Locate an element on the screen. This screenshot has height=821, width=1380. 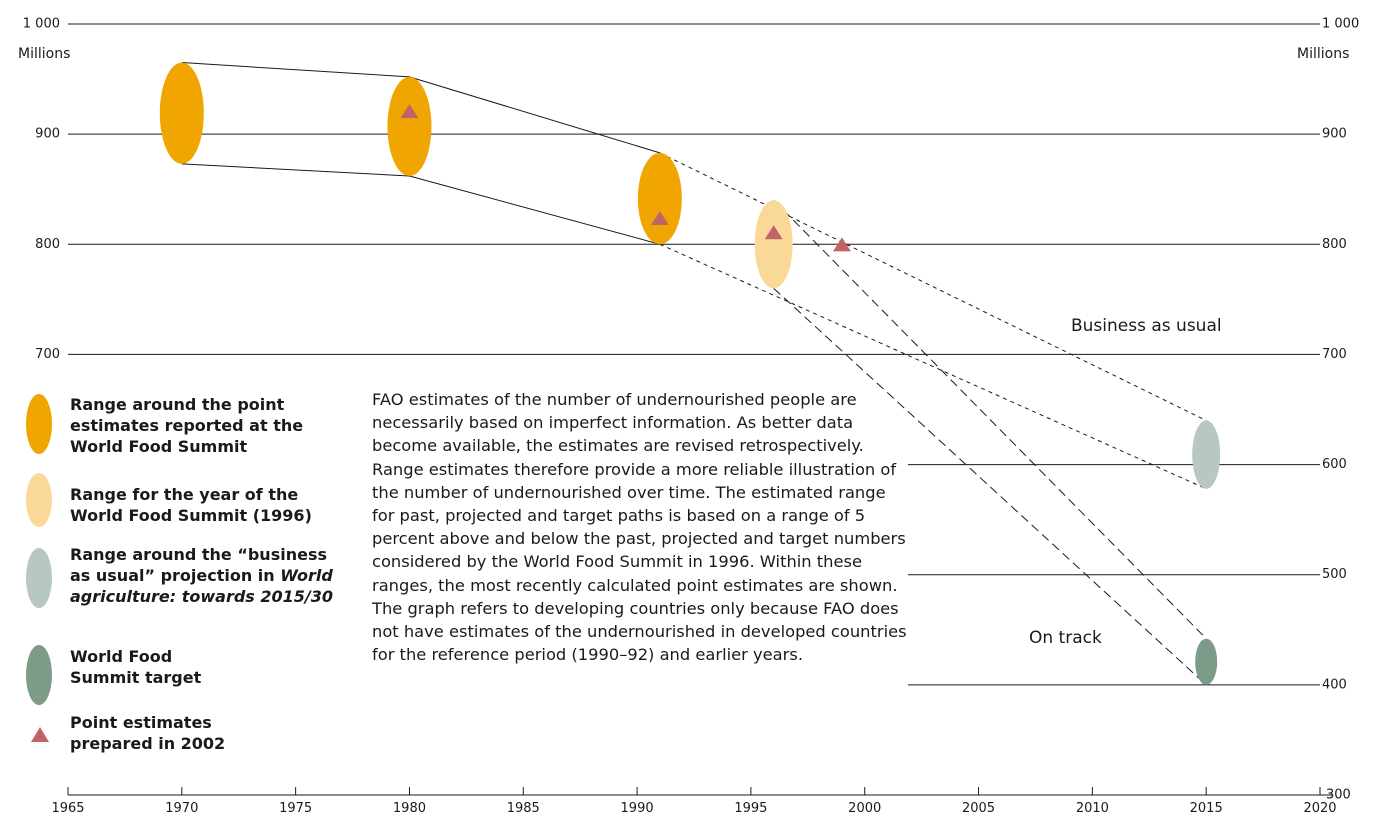
legend-line: Range for the year of the is located at coordinates (184, 494).